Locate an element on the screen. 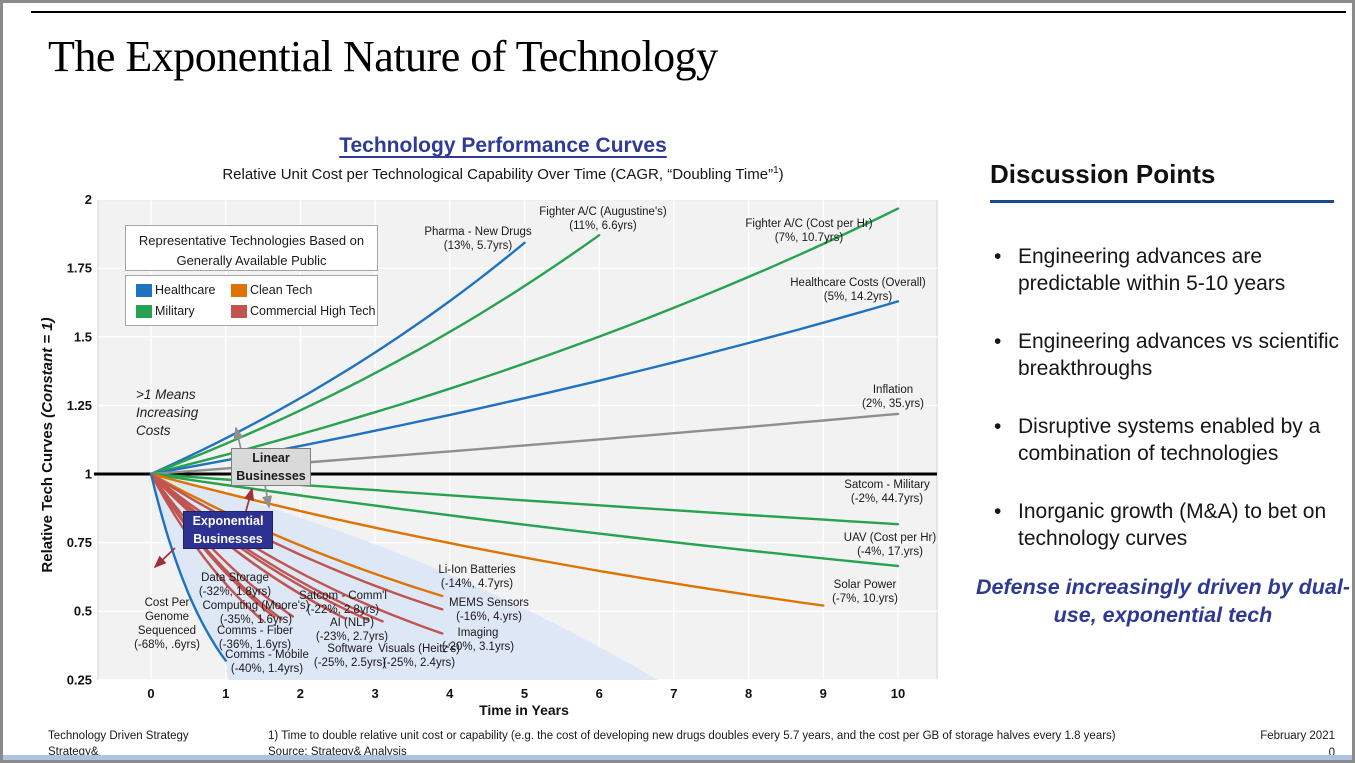 The width and height of the screenshot is (1355, 763). legend-label: Commercial High Tech is located at coordinates (313, 311).